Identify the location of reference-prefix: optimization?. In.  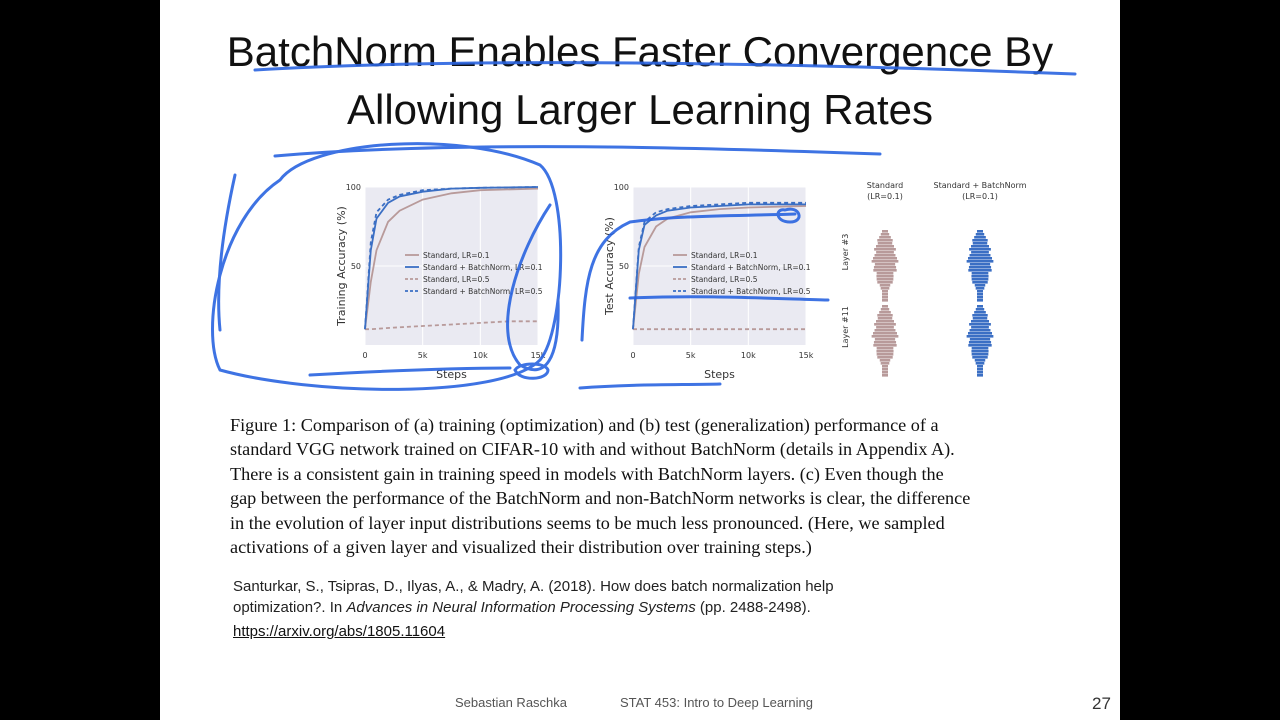
(290, 607).